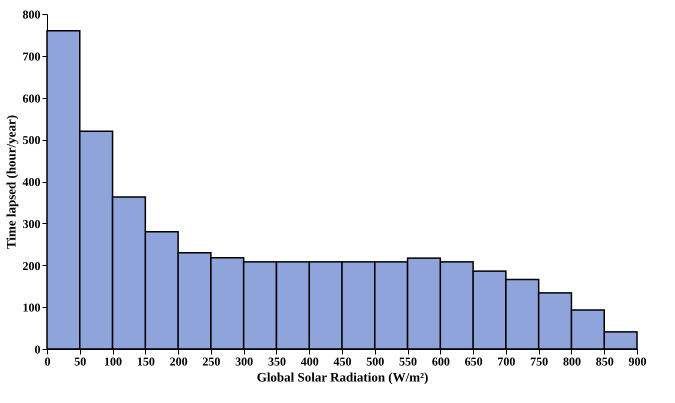  Describe the element at coordinates (31, 182) in the screenshot. I see `y-tick-label: 400` at that location.